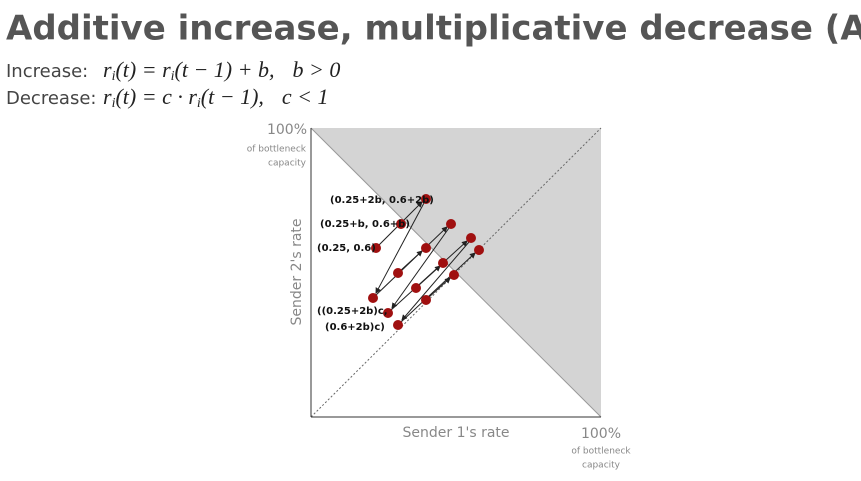 The width and height of the screenshot is (861, 481). I want to click on x-axis-label: Sender 1's rate, so click(455, 433).